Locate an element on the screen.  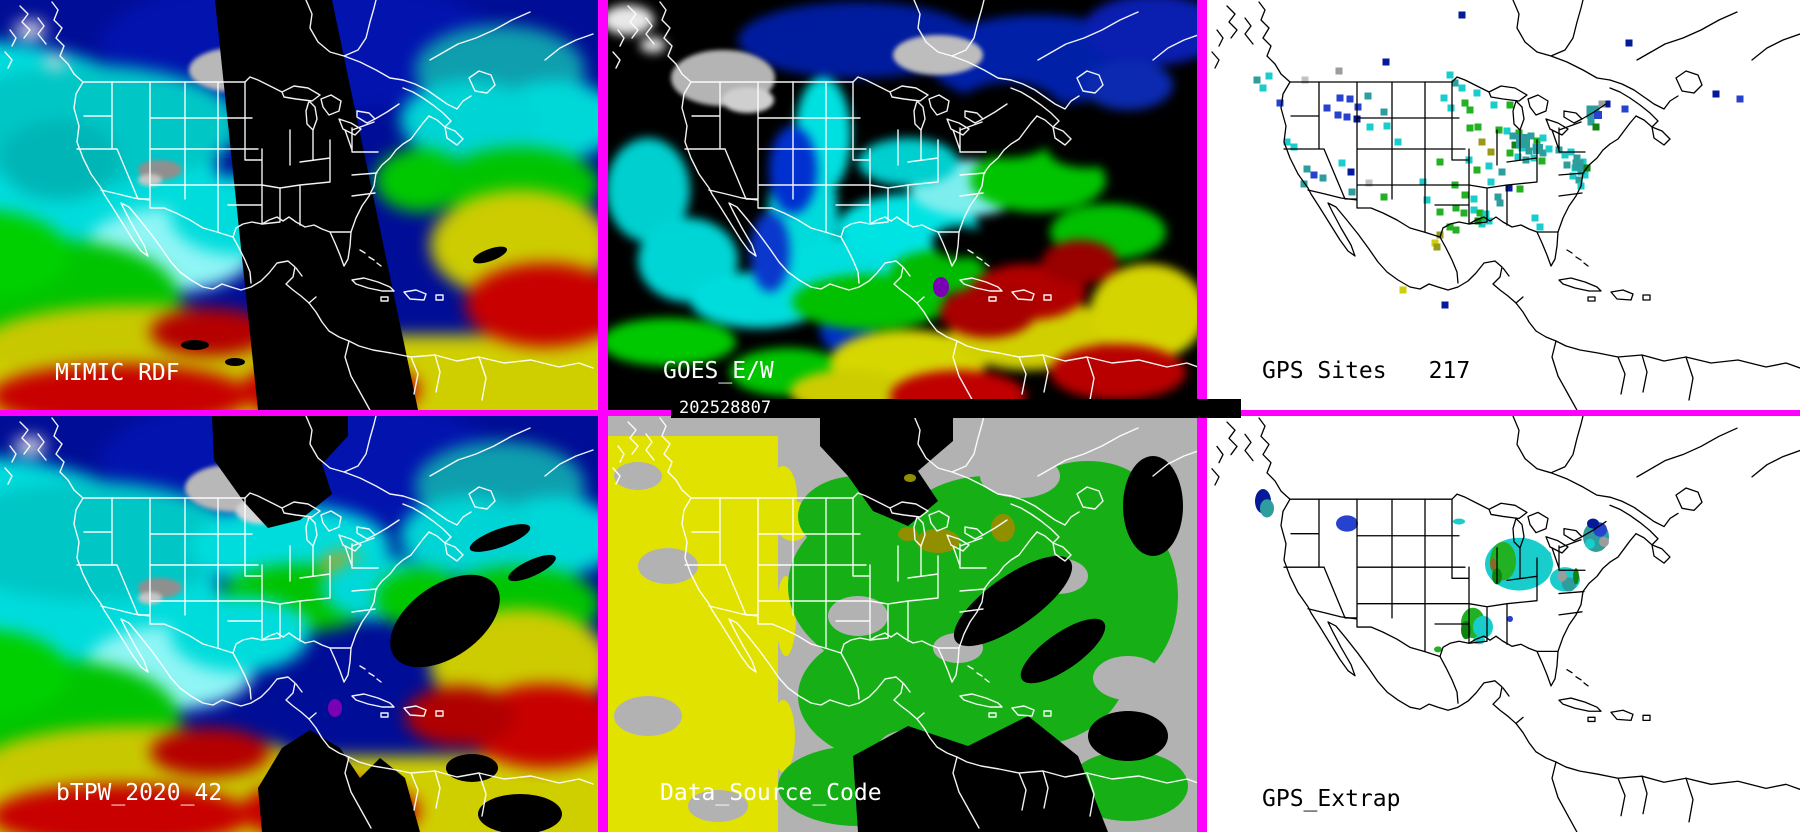
timestamp-bar: 202528807 is located at coordinates (956, 408).